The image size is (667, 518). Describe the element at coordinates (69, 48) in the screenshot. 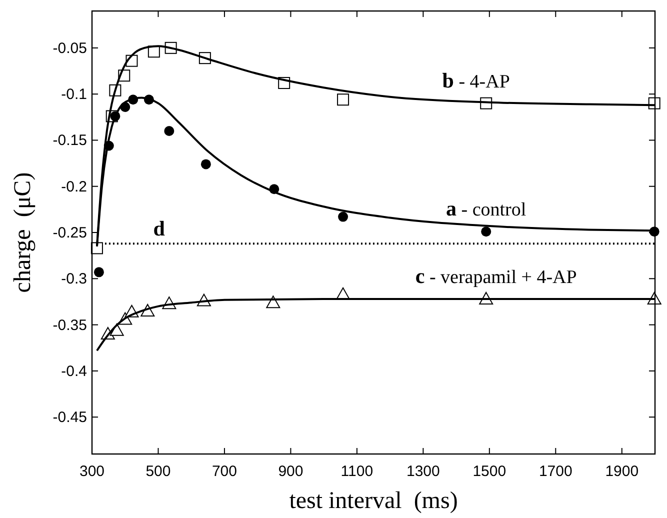

I see `y-tick-label: -0.05` at that location.